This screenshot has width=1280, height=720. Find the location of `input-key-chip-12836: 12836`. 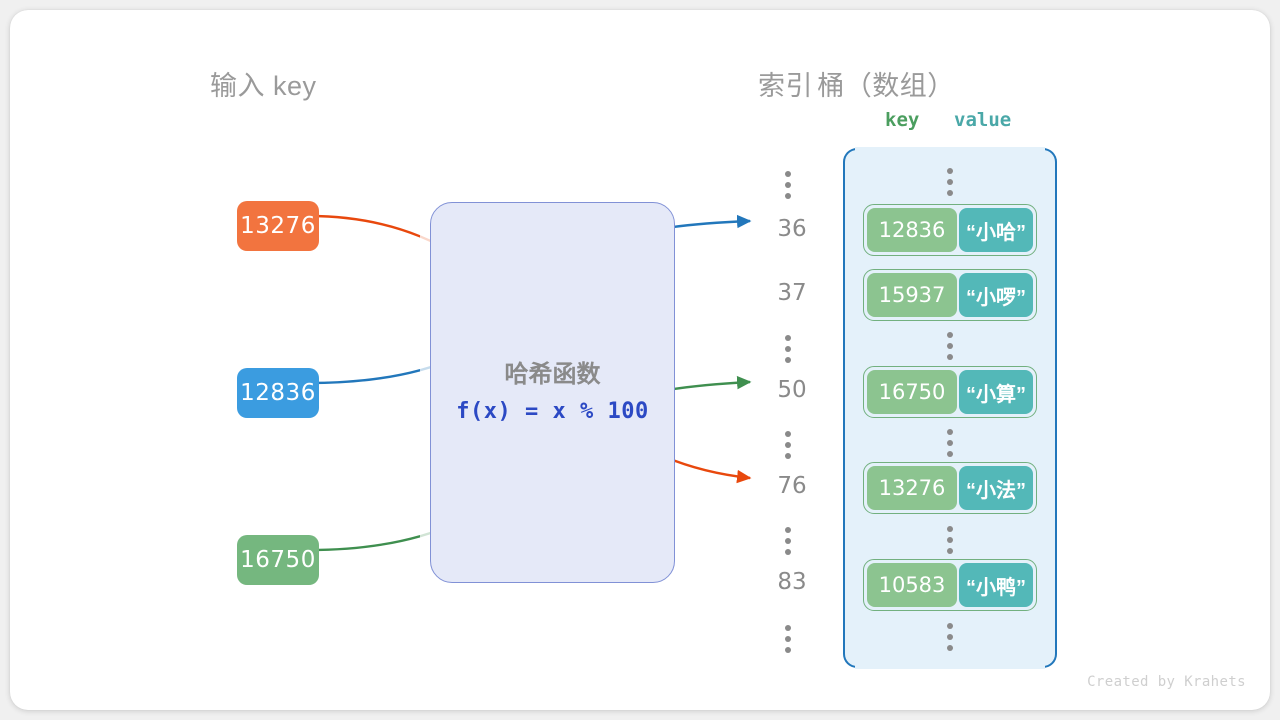

input-key-chip-12836: 12836 is located at coordinates (278, 393).